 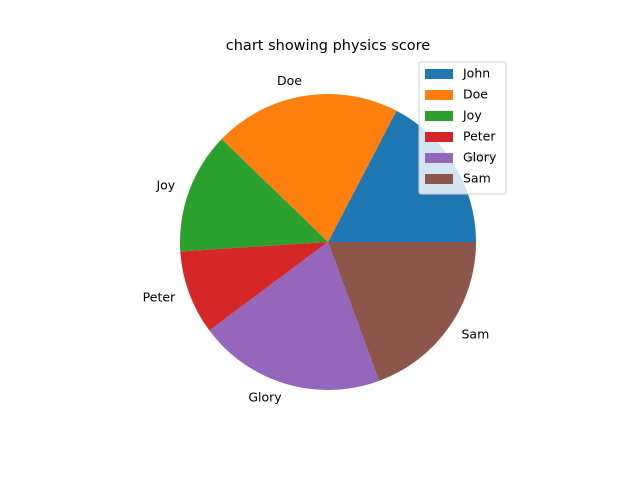 I want to click on legend-swatch-joy, so click(x=439, y=116).